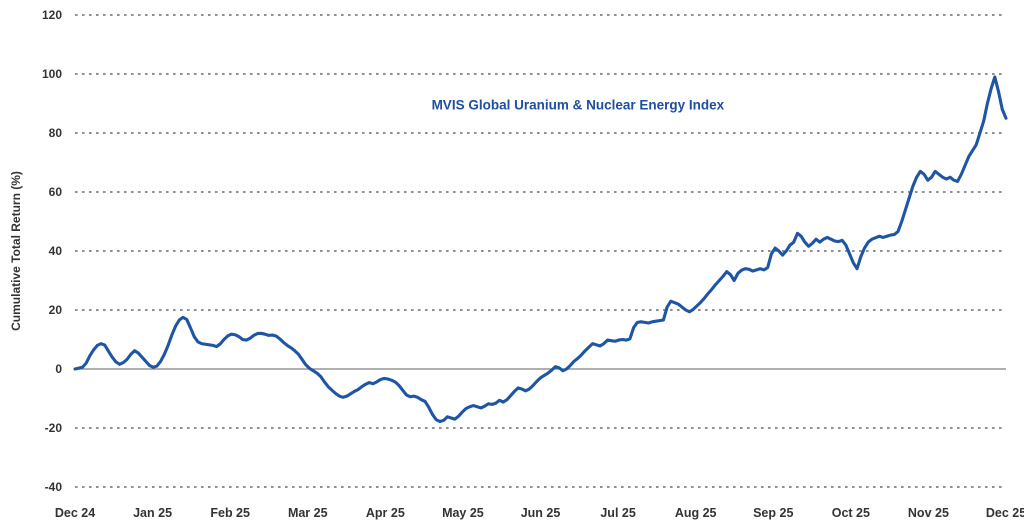 This screenshot has width=1024, height=530. I want to click on x-tick-label: May 25, so click(463, 513).